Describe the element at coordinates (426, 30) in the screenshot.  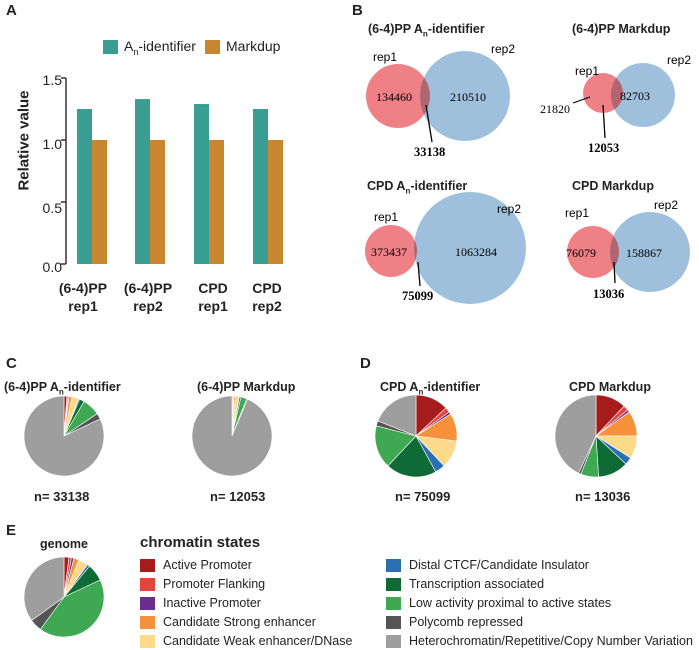
I see `venn-title: (6-4)PP An-identifier` at that location.